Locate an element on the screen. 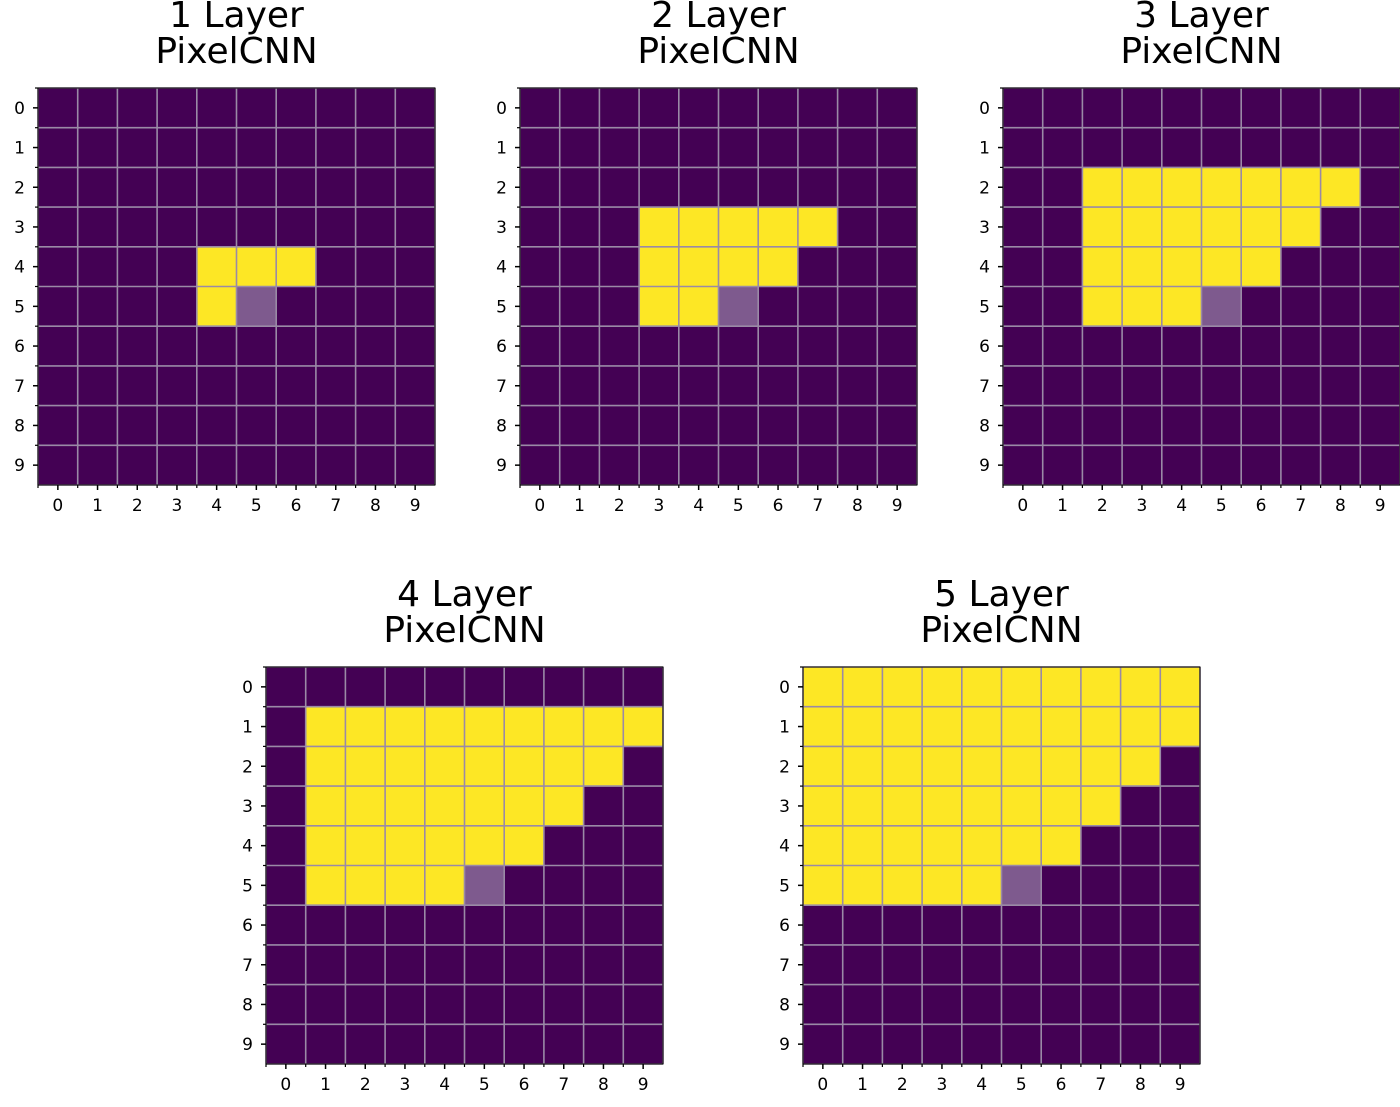 The image size is (1400, 1107). y-tick-label: 7 is located at coordinates (984, 387).